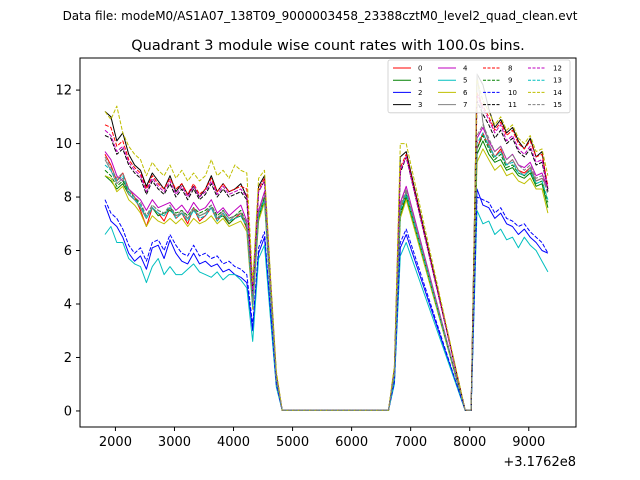 This screenshot has width=640, height=480. I want to click on legend-label-9: 9, so click(510, 81).